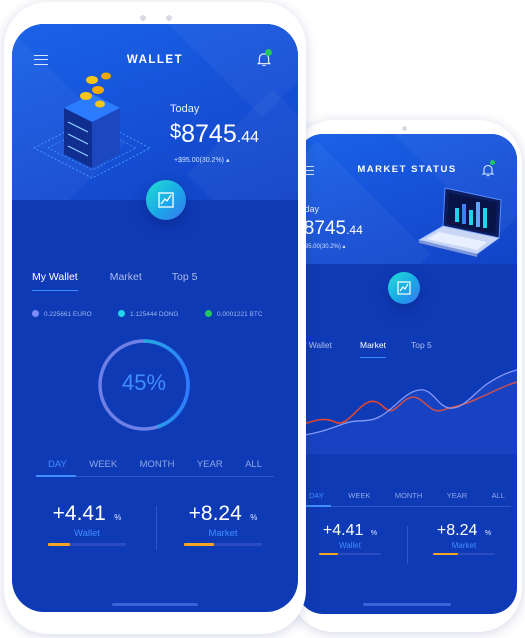 This screenshot has width=525, height=638. Describe the element at coordinates (208, 313) in the screenshot. I see `btc-dot-icon` at that location.